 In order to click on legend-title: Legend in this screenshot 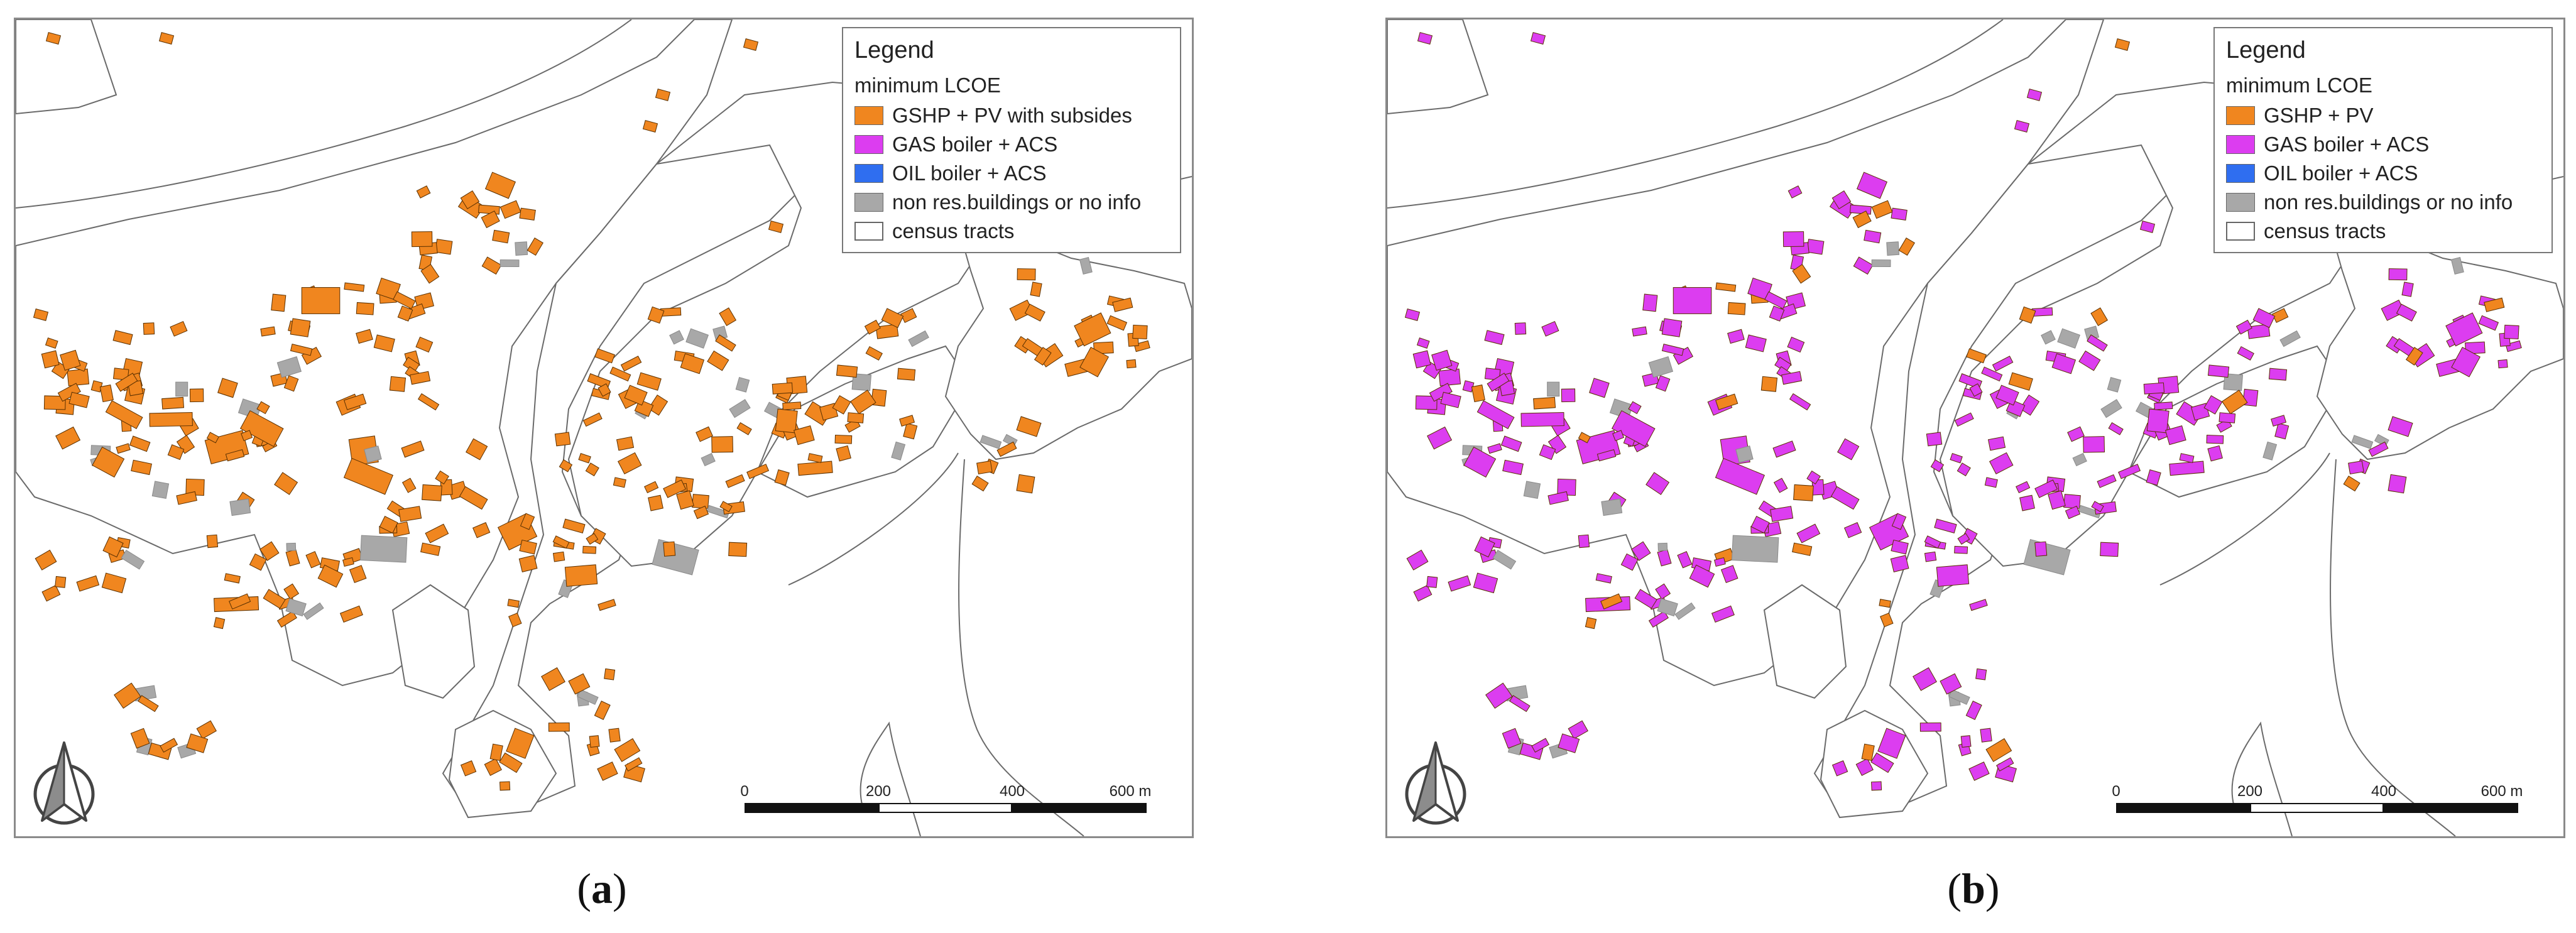, I will do `click(894, 50)`.